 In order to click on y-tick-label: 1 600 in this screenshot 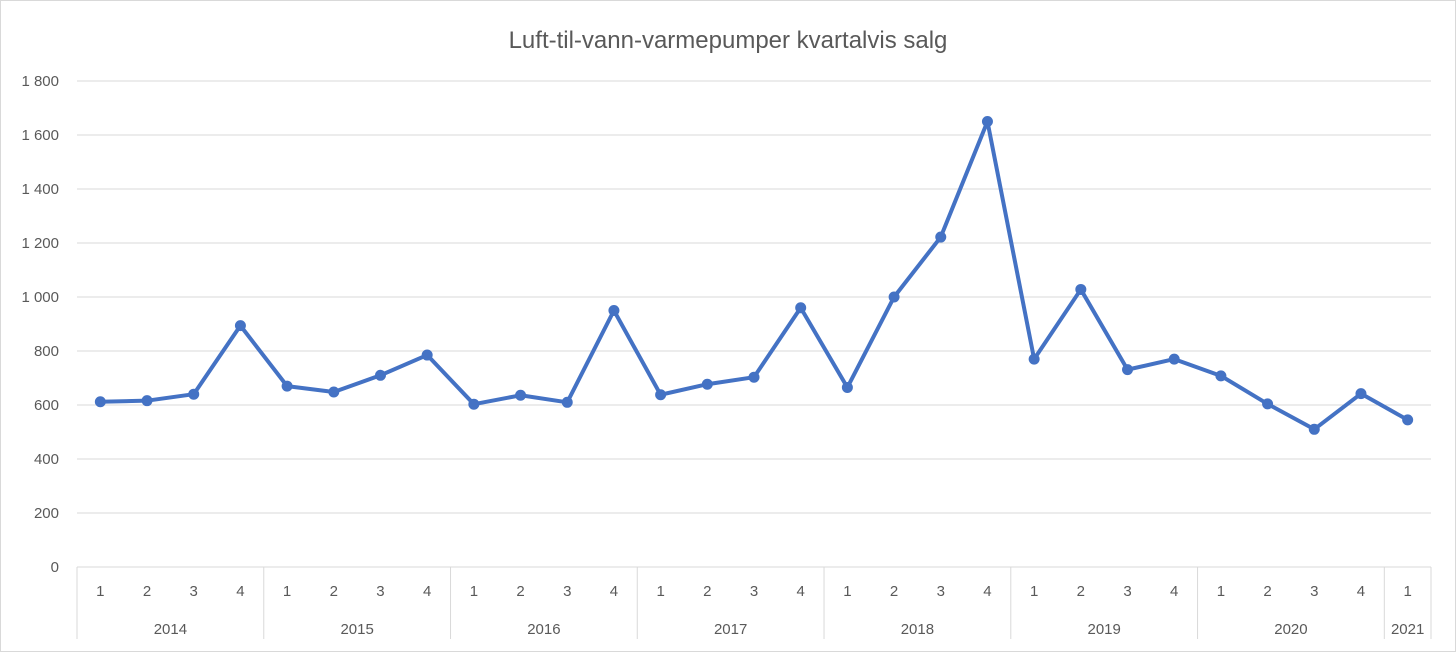, I will do `click(40, 135)`.